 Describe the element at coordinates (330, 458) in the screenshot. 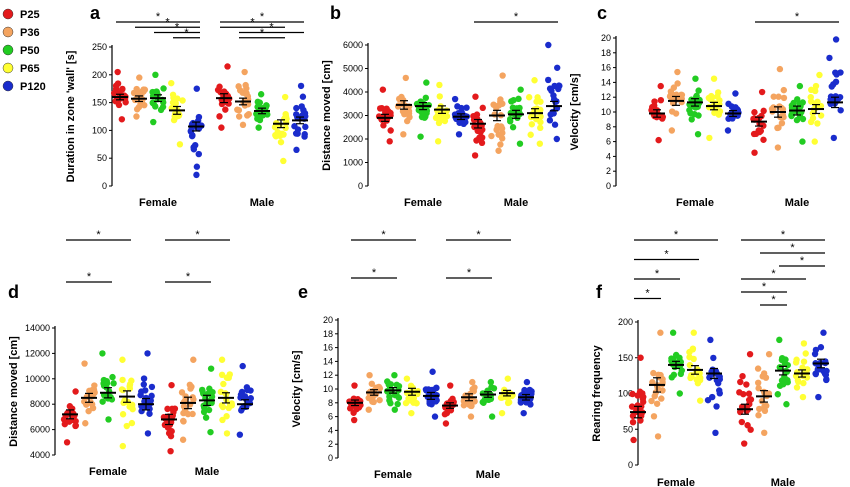

I see `y-tick-label: 0` at that location.